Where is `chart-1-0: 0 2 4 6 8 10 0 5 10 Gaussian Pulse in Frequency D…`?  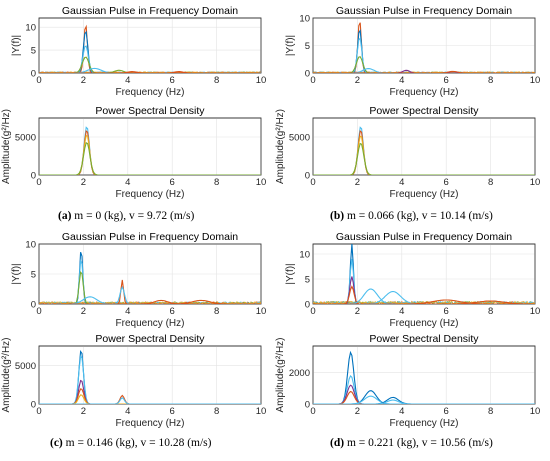 chart-1-0: 0 2 4 6 8 10 0 5 10 Gaussian Pulse in Frequency D… is located at coordinates (412, 51).